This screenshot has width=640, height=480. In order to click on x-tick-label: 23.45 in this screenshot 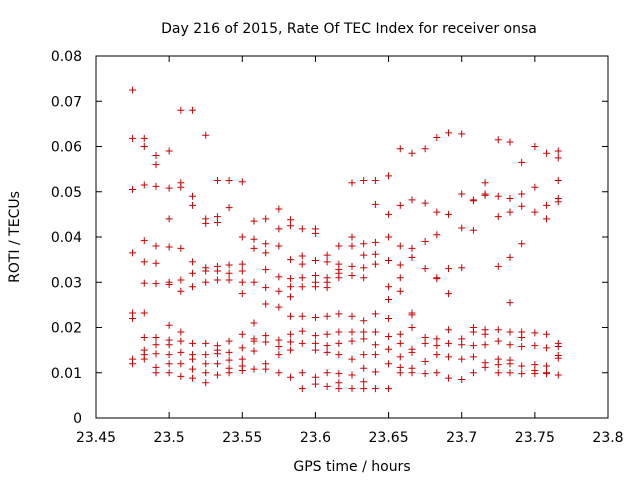, I will do `click(96, 438)`.